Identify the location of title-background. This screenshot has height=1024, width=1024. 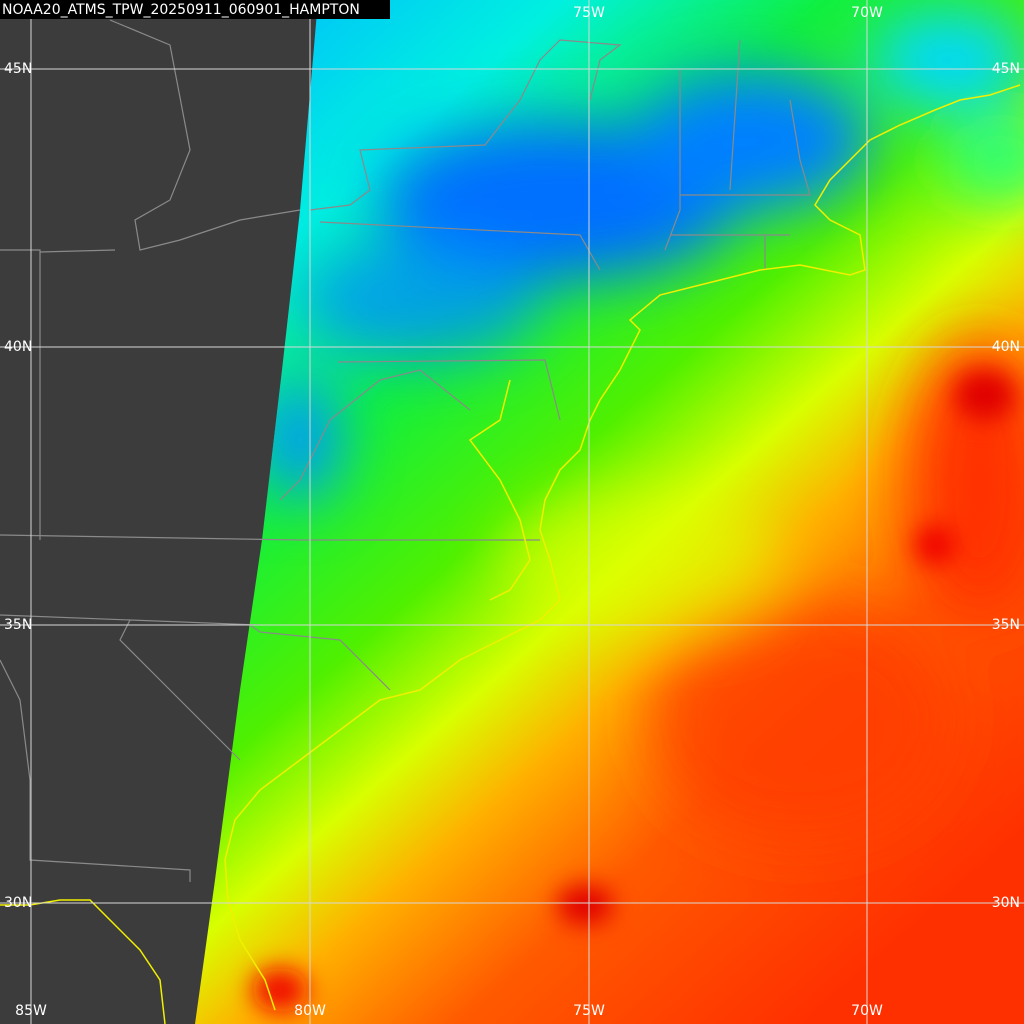
(195, 9).